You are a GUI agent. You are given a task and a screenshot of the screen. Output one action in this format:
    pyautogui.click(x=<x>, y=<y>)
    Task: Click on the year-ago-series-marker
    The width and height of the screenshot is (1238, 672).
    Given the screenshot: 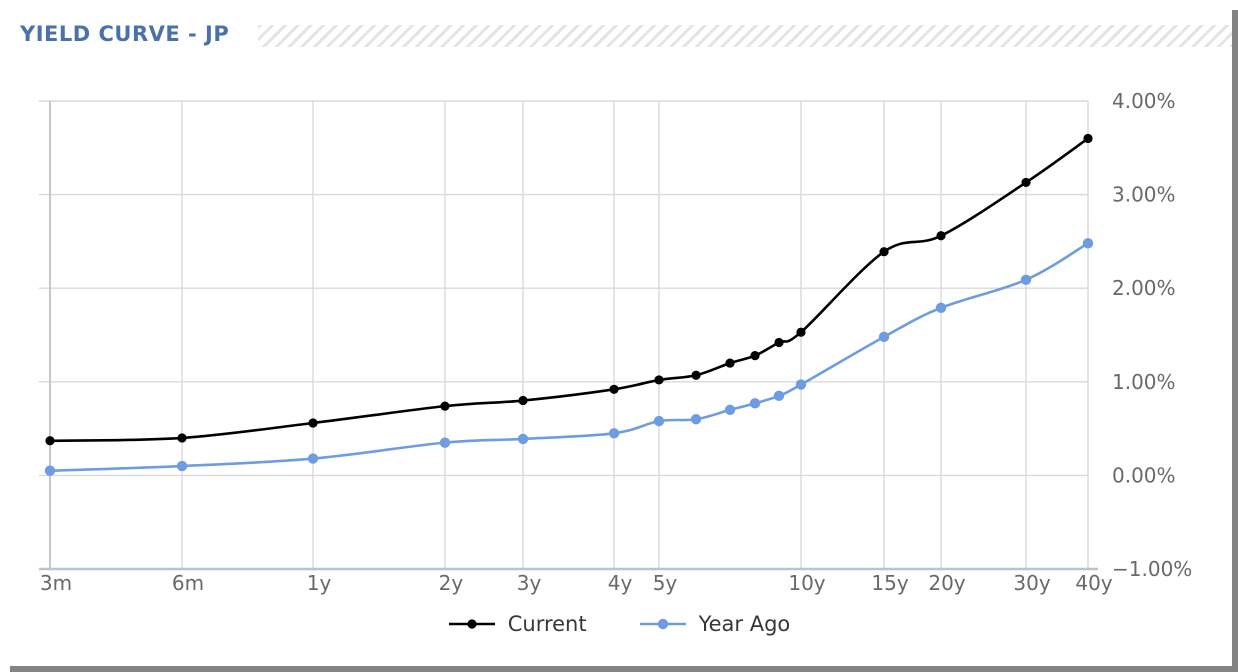 What is the action you would take?
    pyautogui.click(x=662, y=624)
    